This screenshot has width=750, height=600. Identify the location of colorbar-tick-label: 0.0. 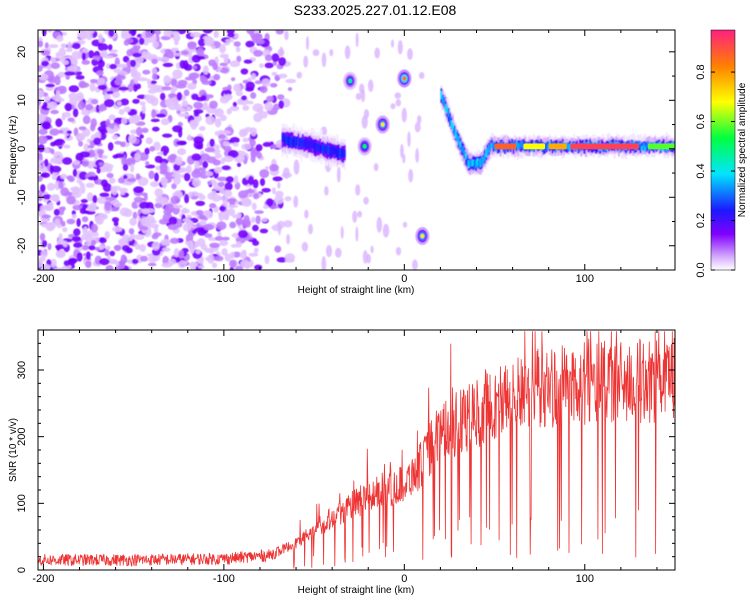
(701, 269).